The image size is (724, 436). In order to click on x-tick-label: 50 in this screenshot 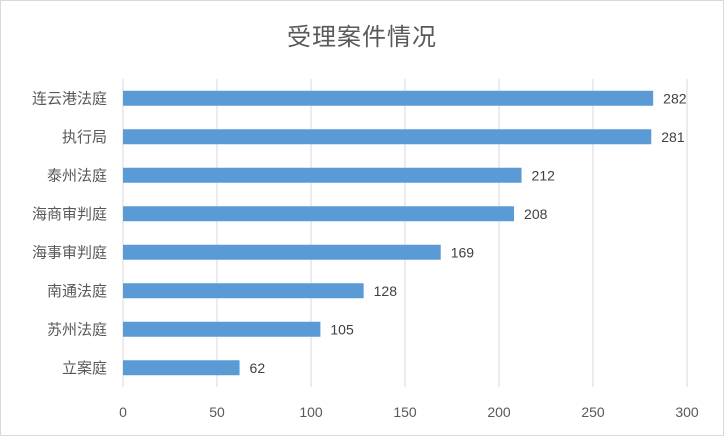, I will do `click(217, 412)`.